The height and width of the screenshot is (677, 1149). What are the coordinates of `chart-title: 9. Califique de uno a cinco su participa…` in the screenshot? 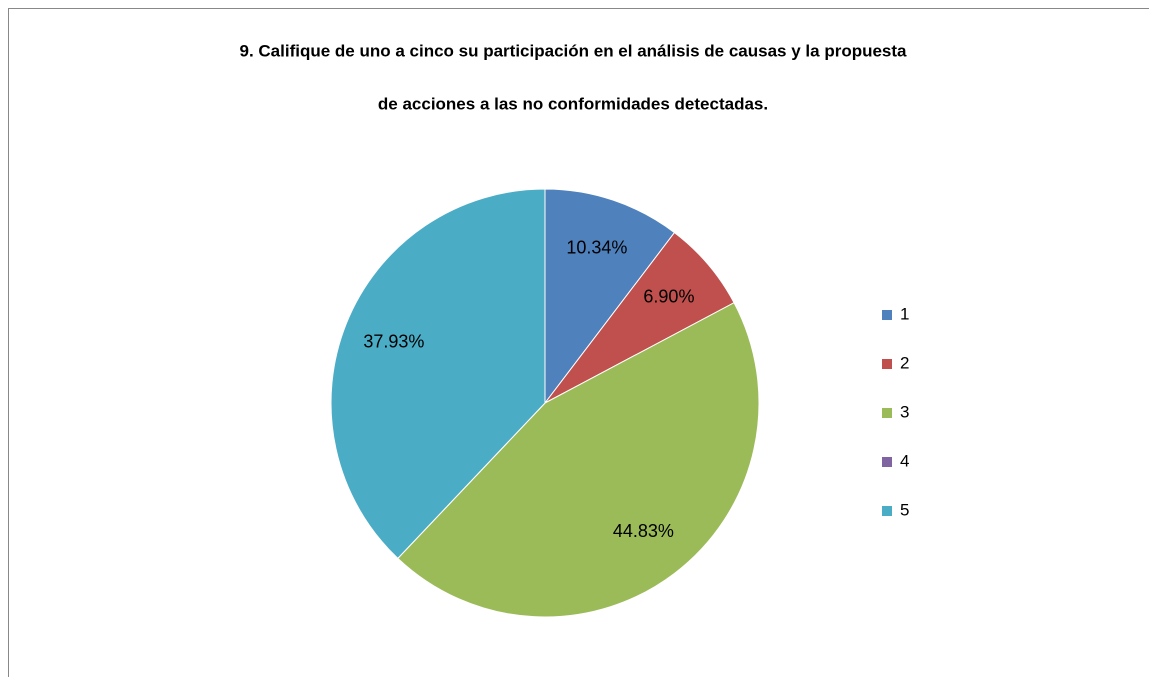 It's located at (574, 50).